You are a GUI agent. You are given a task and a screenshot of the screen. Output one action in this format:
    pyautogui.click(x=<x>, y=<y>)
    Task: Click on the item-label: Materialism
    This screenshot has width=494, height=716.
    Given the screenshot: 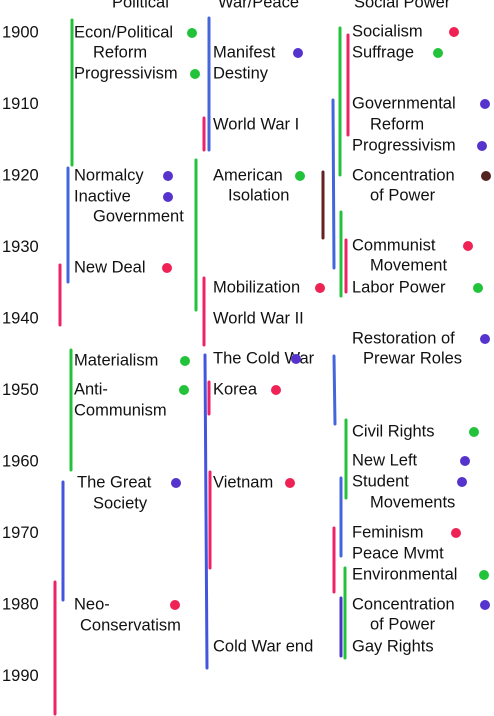 What is the action you would take?
    pyautogui.click(x=116, y=360)
    